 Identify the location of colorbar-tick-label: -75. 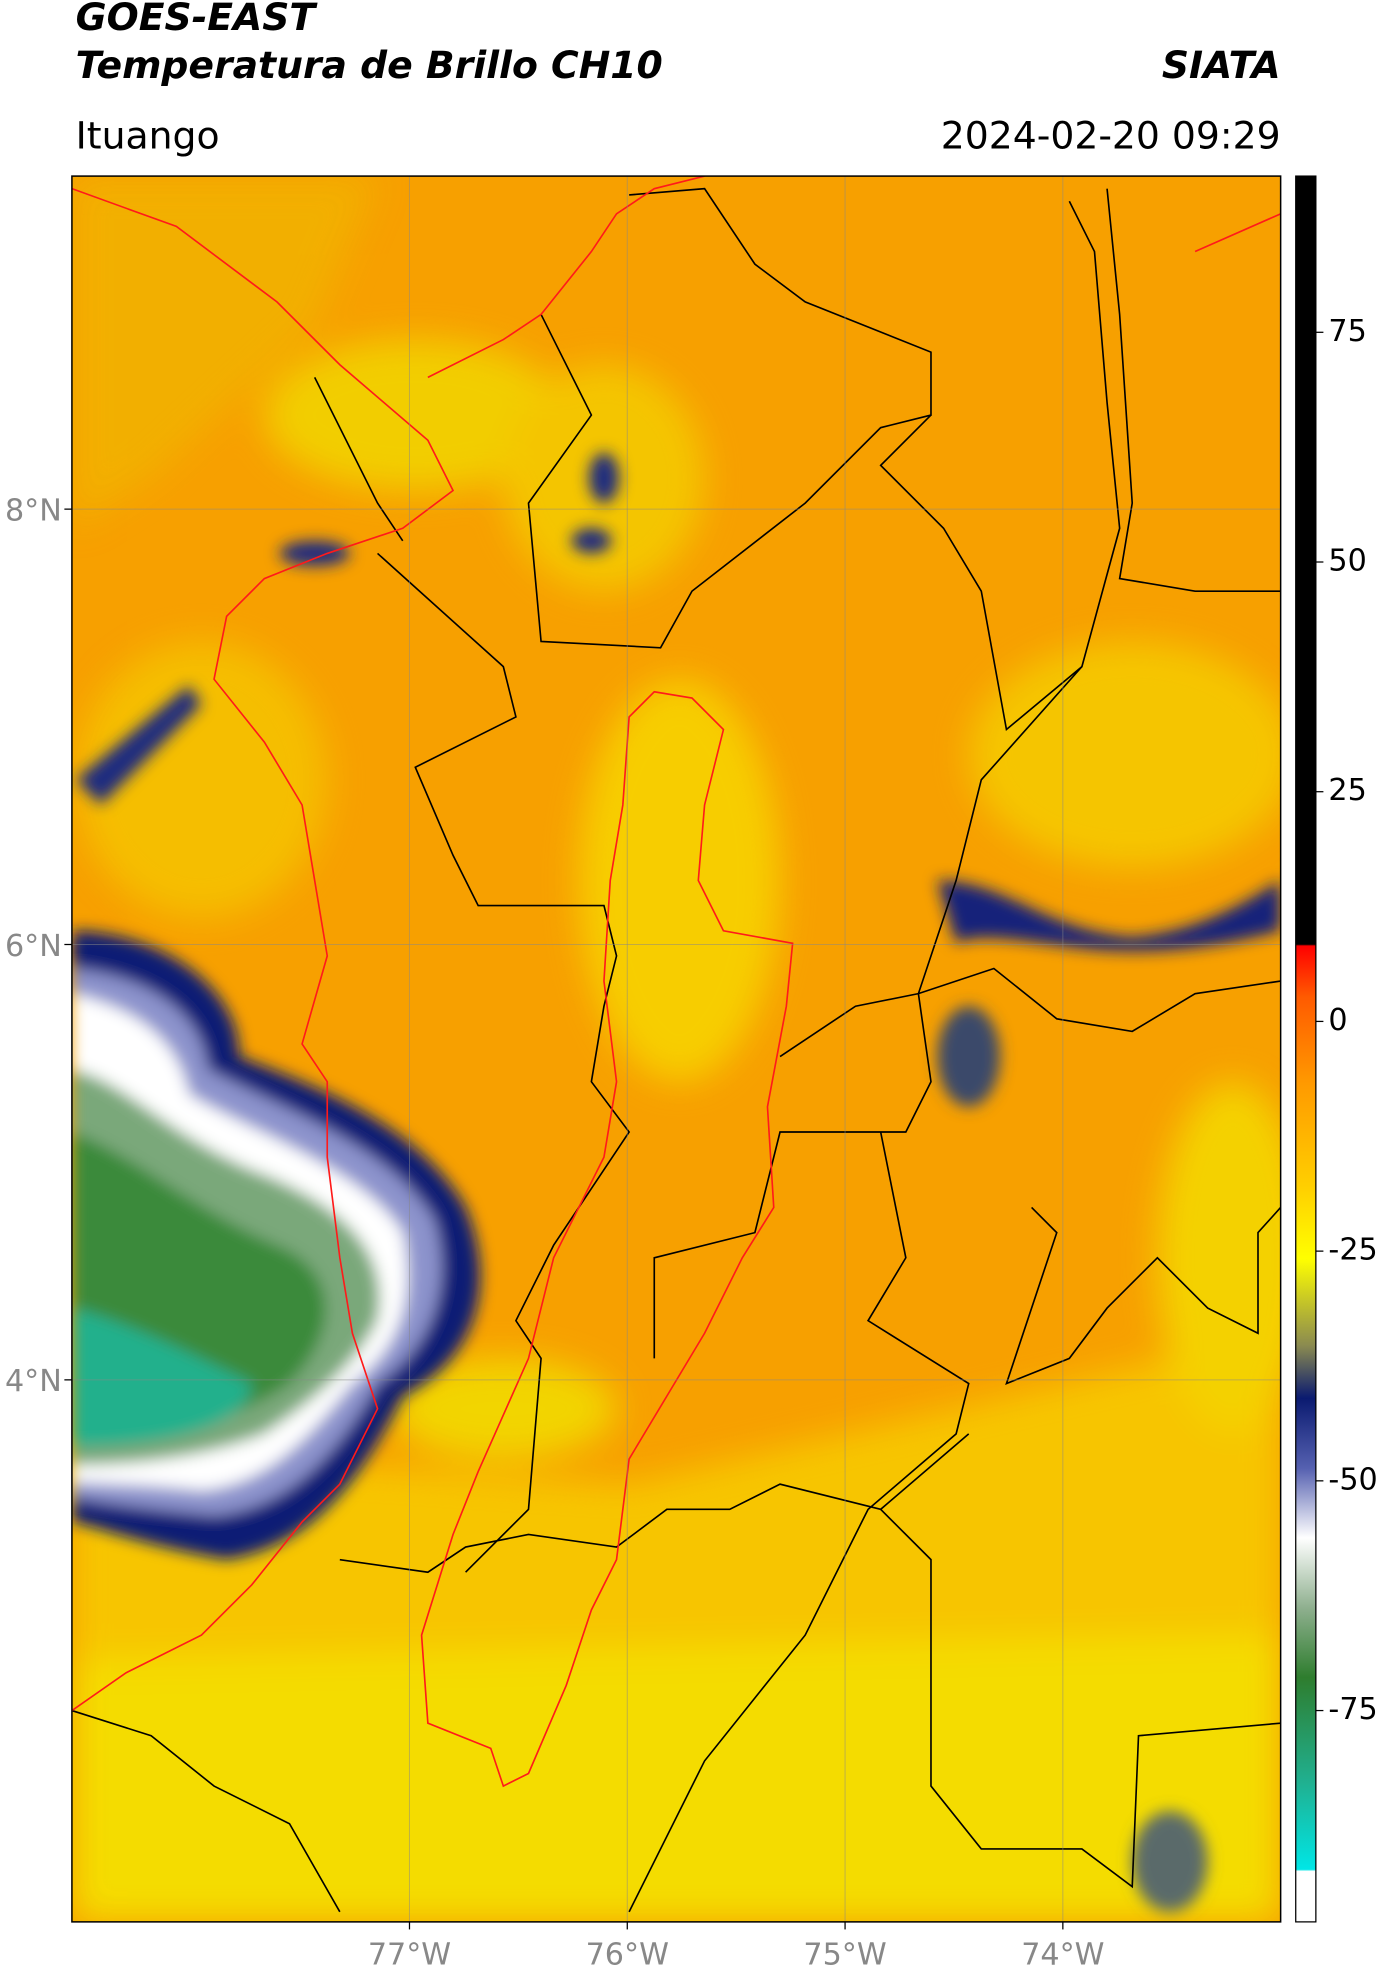
(1352, 1709).